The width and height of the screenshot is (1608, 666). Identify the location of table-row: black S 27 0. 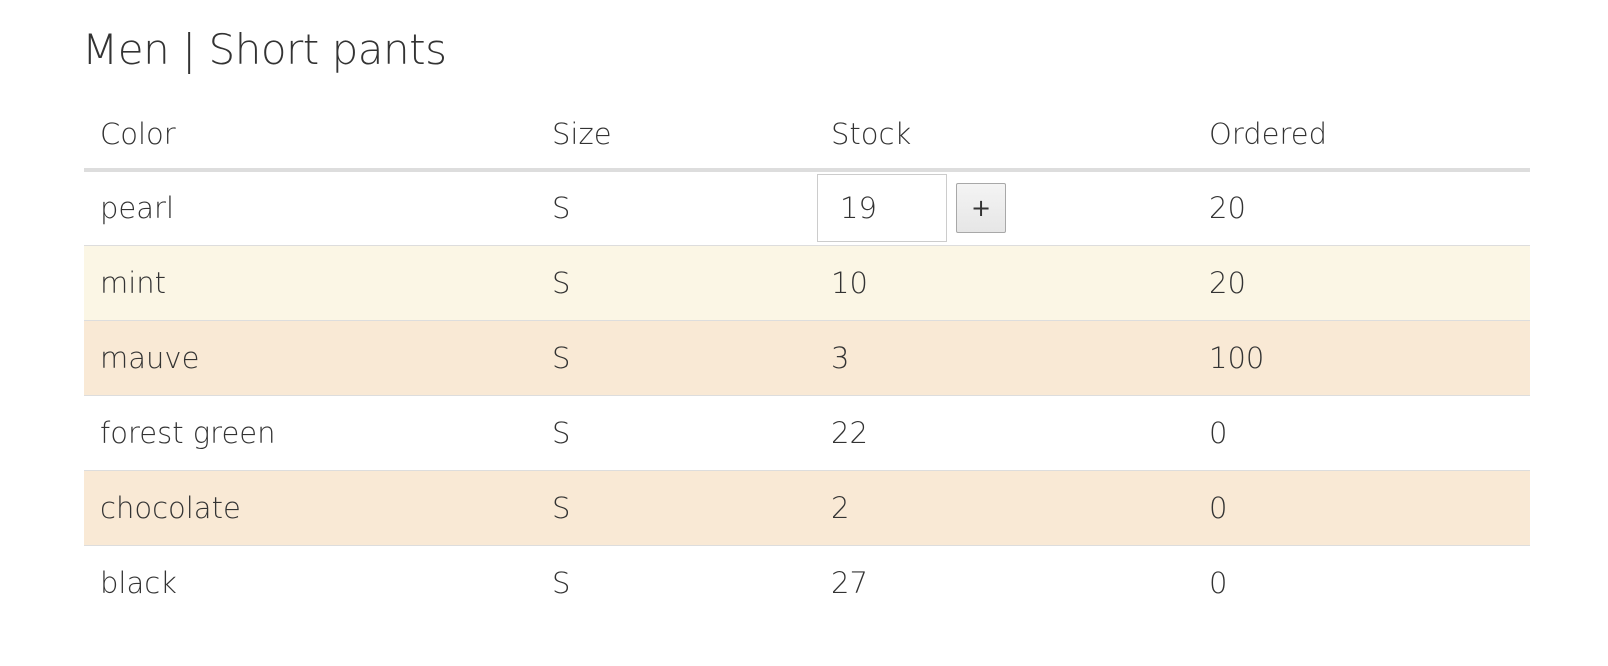
(807, 582).